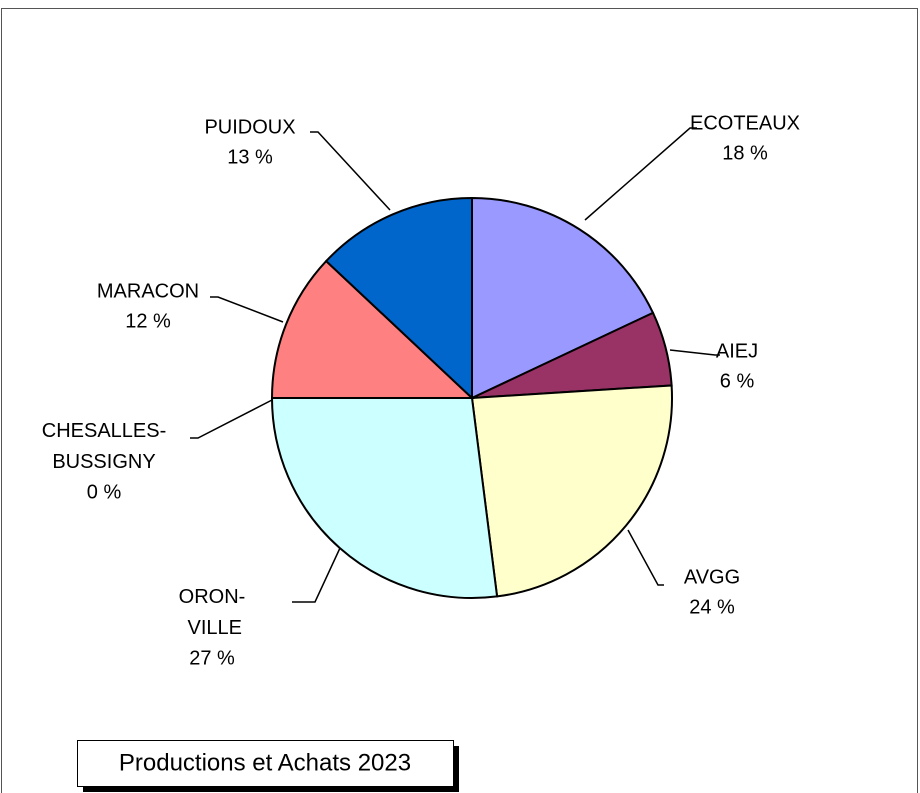  I want to click on slice-label: MARACON, so click(148, 291).